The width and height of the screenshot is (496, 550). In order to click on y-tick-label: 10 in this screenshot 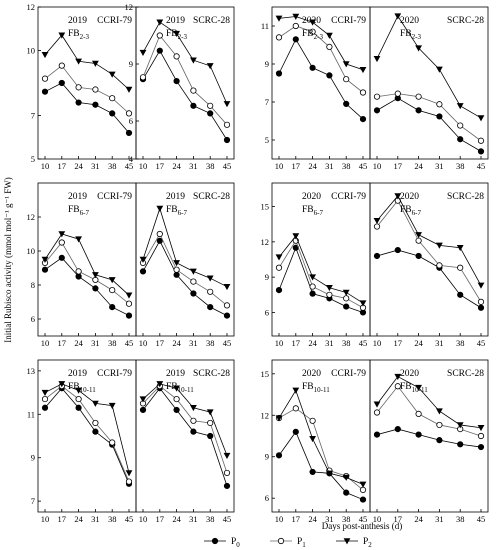, I will do `click(31, 251)`.